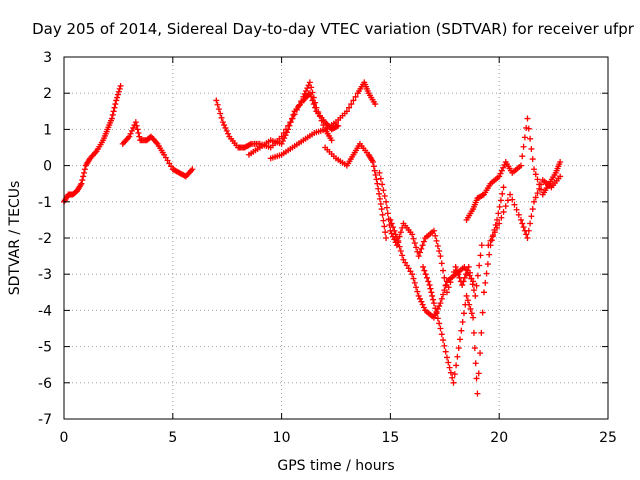  Describe the element at coordinates (390, 438) in the screenshot. I see `x-tick-label: 15` at that location.